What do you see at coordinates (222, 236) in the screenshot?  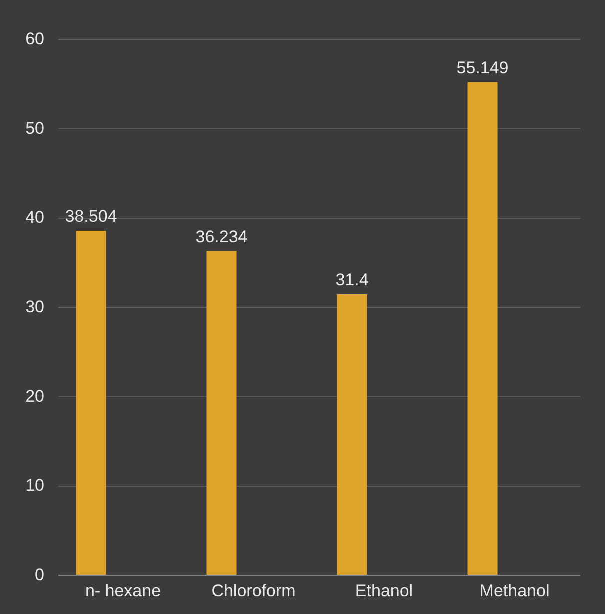 I see `data-label: 36.234` at bounding box center [222, 236].